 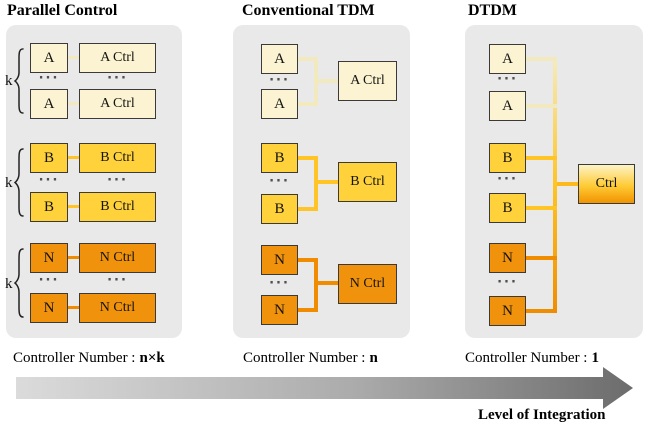 What do you see at coordinates (324, 388) in the screenshot?
I see `integration-arrow-icon` at bounding box center [324, 388].